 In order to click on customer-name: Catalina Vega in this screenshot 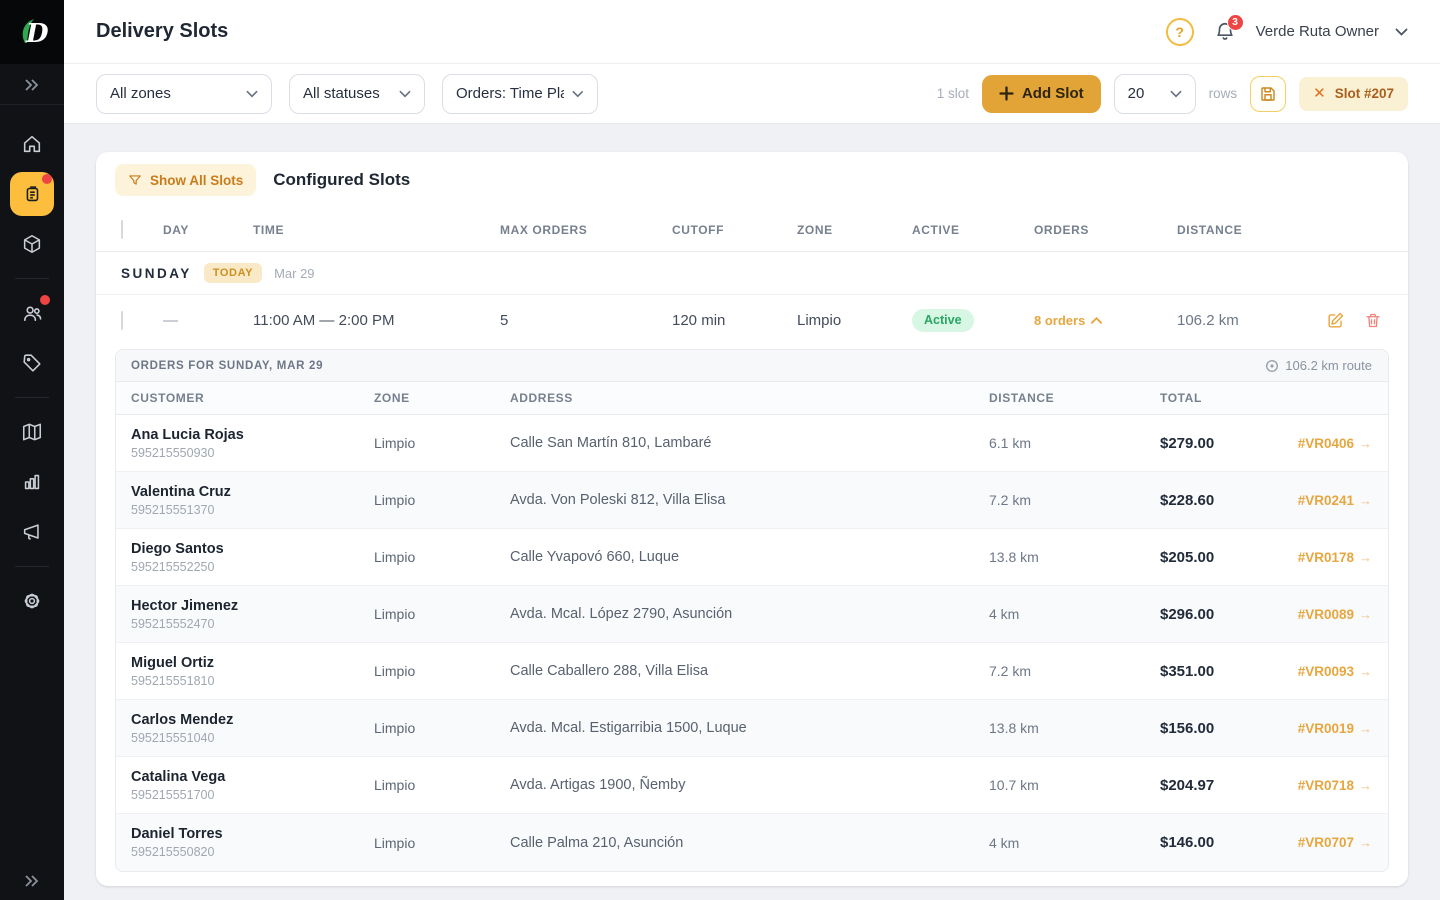, I will do `click(178, 776)`.